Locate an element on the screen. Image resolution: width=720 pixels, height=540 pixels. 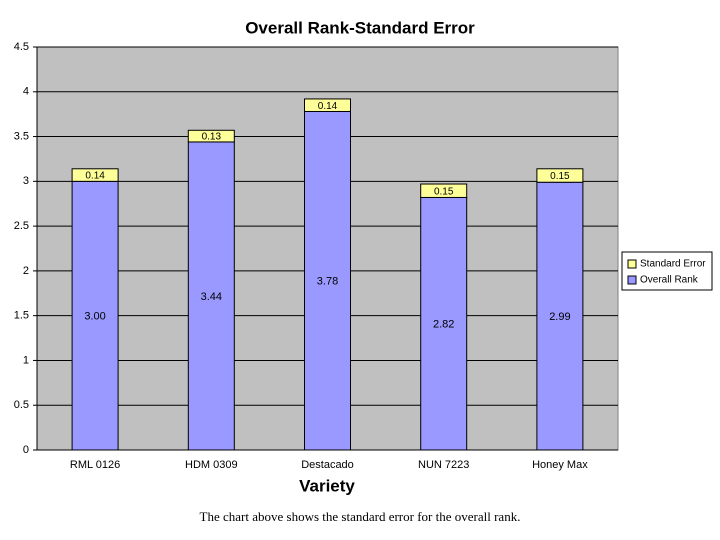
data-label: 3.44 is located at coordinates (211, 297).